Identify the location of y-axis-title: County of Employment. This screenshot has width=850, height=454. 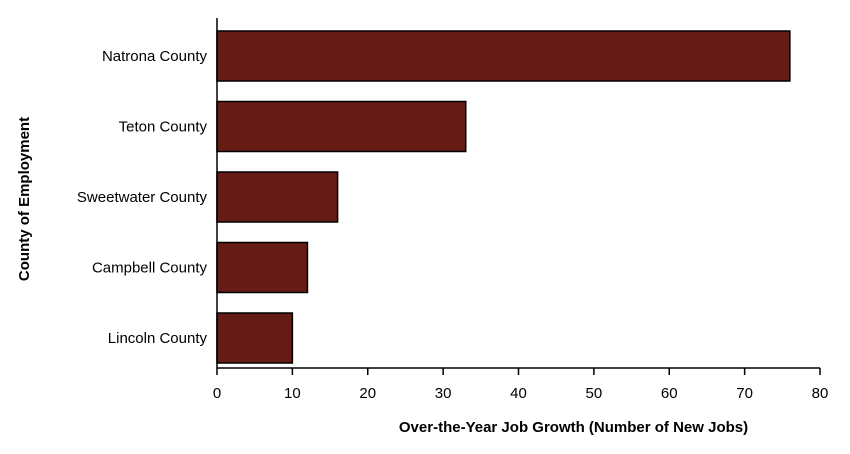
(24, 199).